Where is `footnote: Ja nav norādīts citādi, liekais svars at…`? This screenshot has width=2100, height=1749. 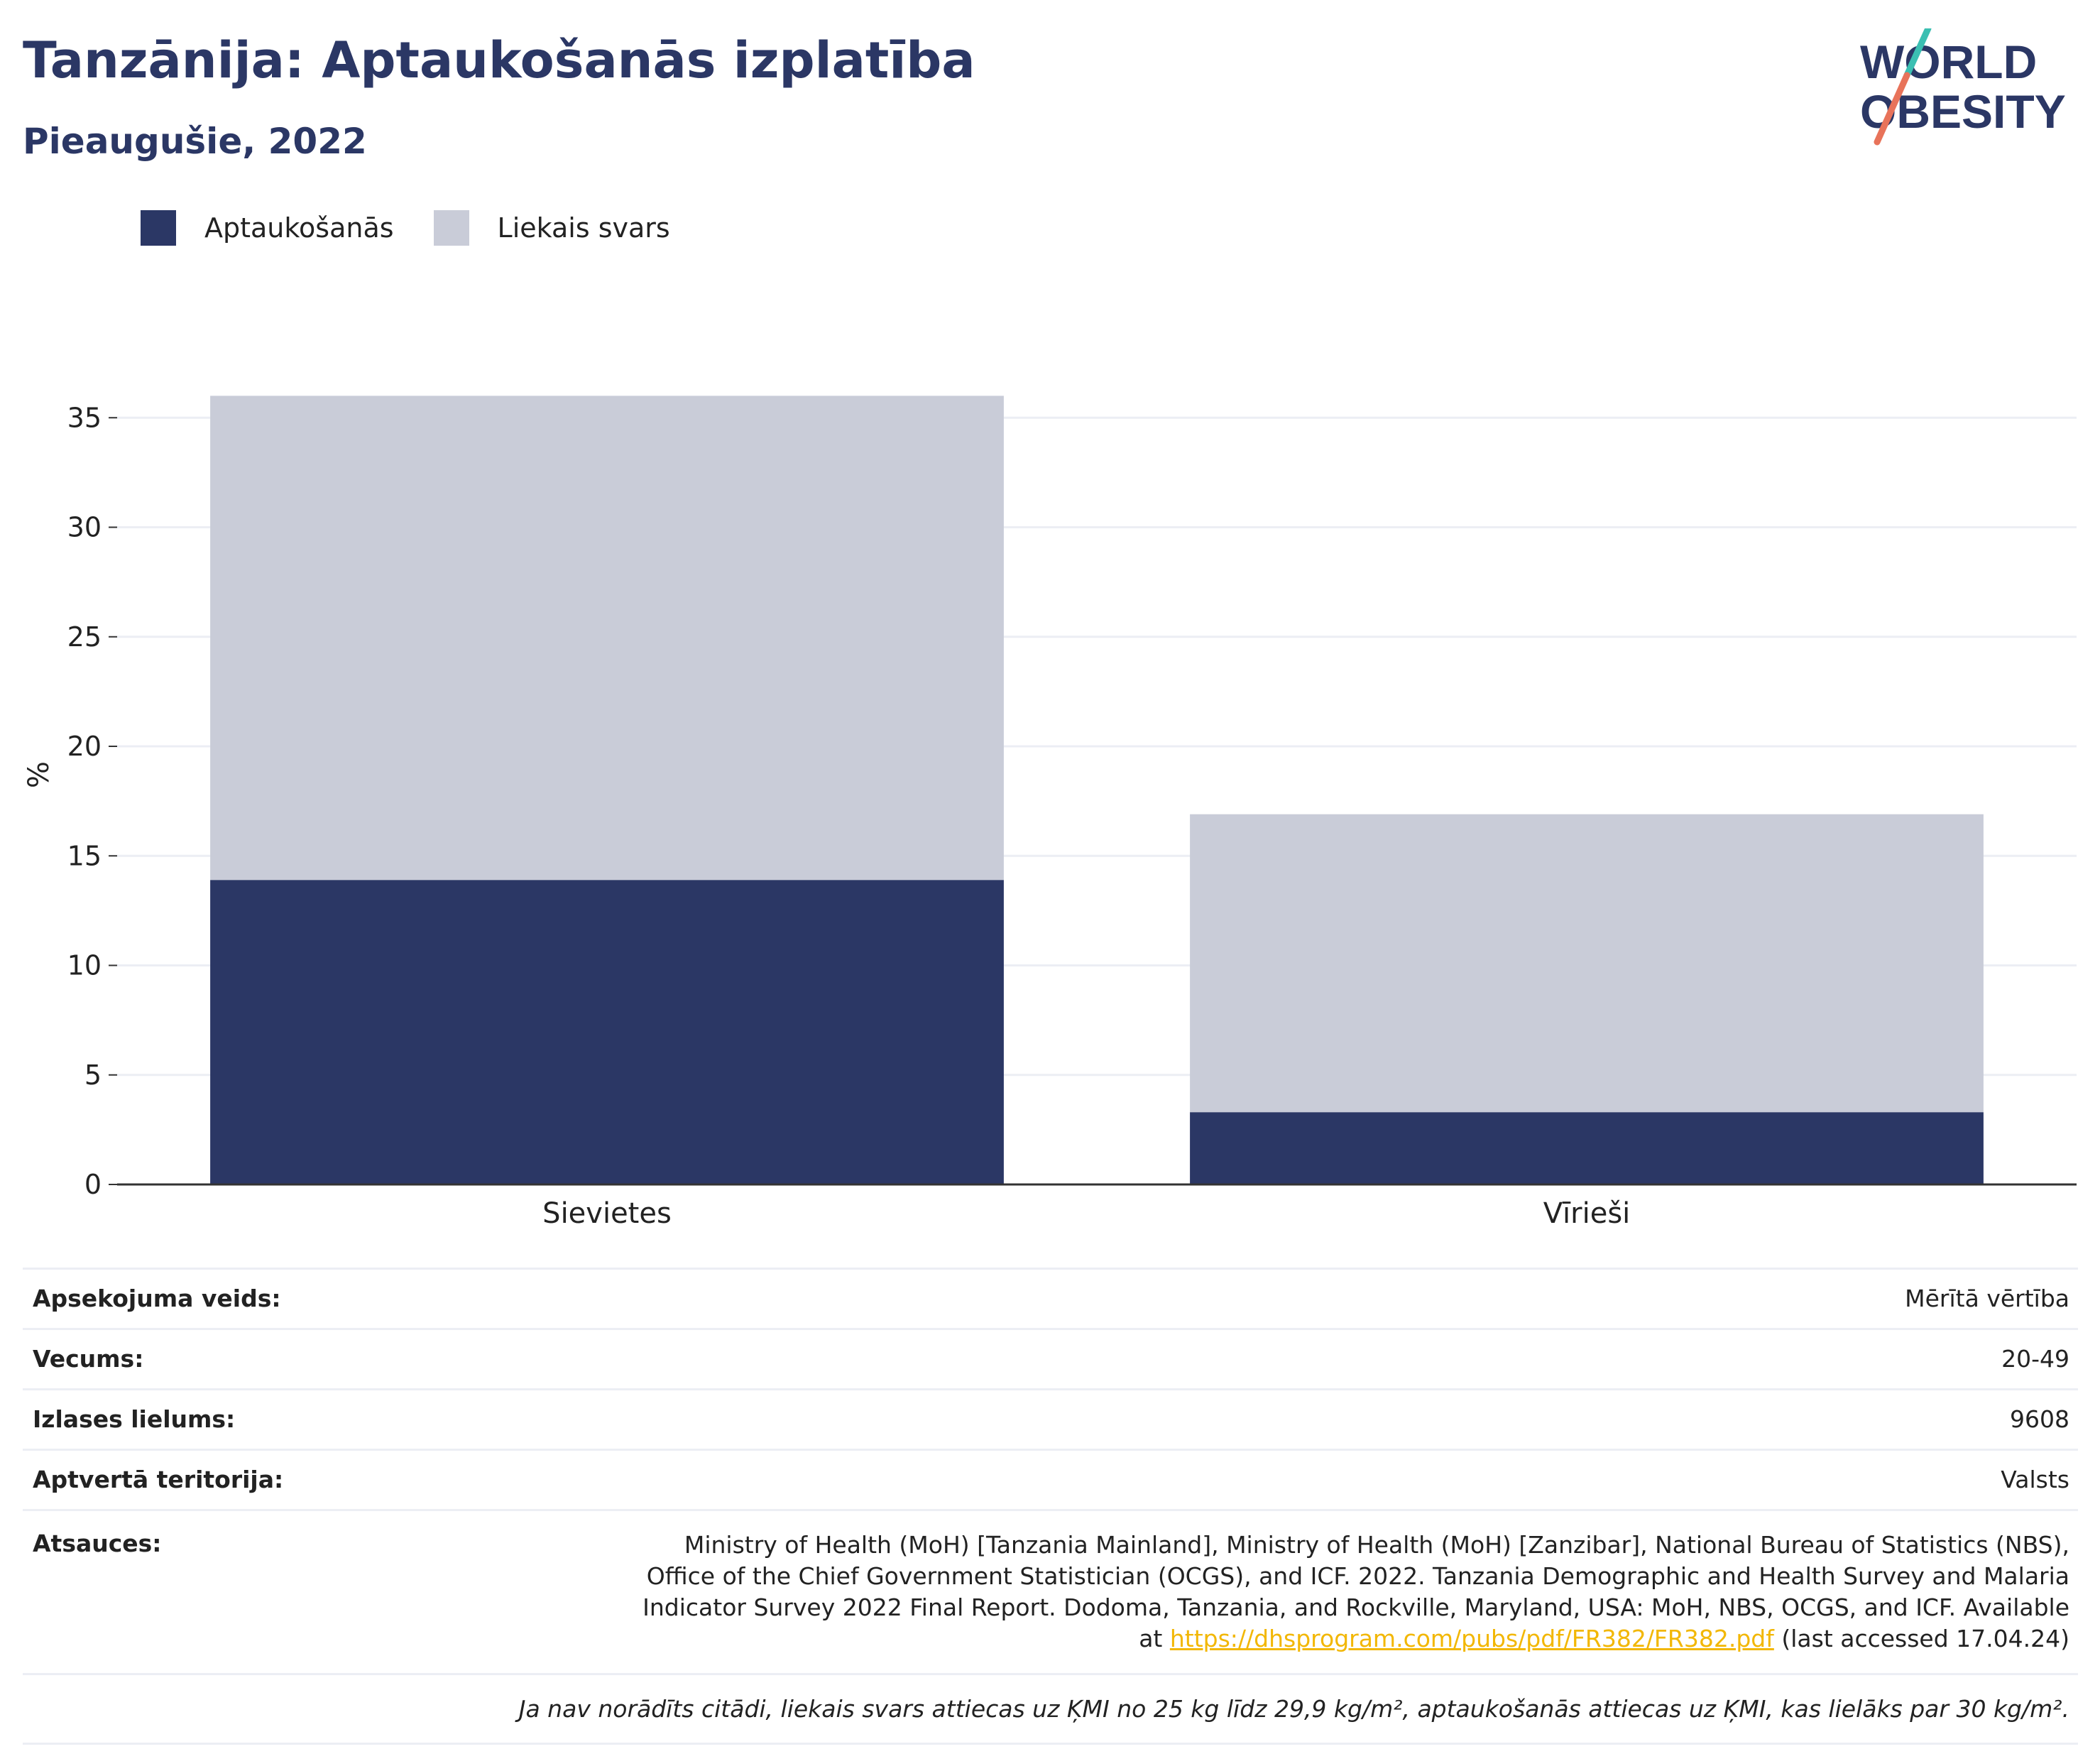 footnote: Ja nav norādīts citādi, liekais svars at… is located at coordinates (1050, 1709).